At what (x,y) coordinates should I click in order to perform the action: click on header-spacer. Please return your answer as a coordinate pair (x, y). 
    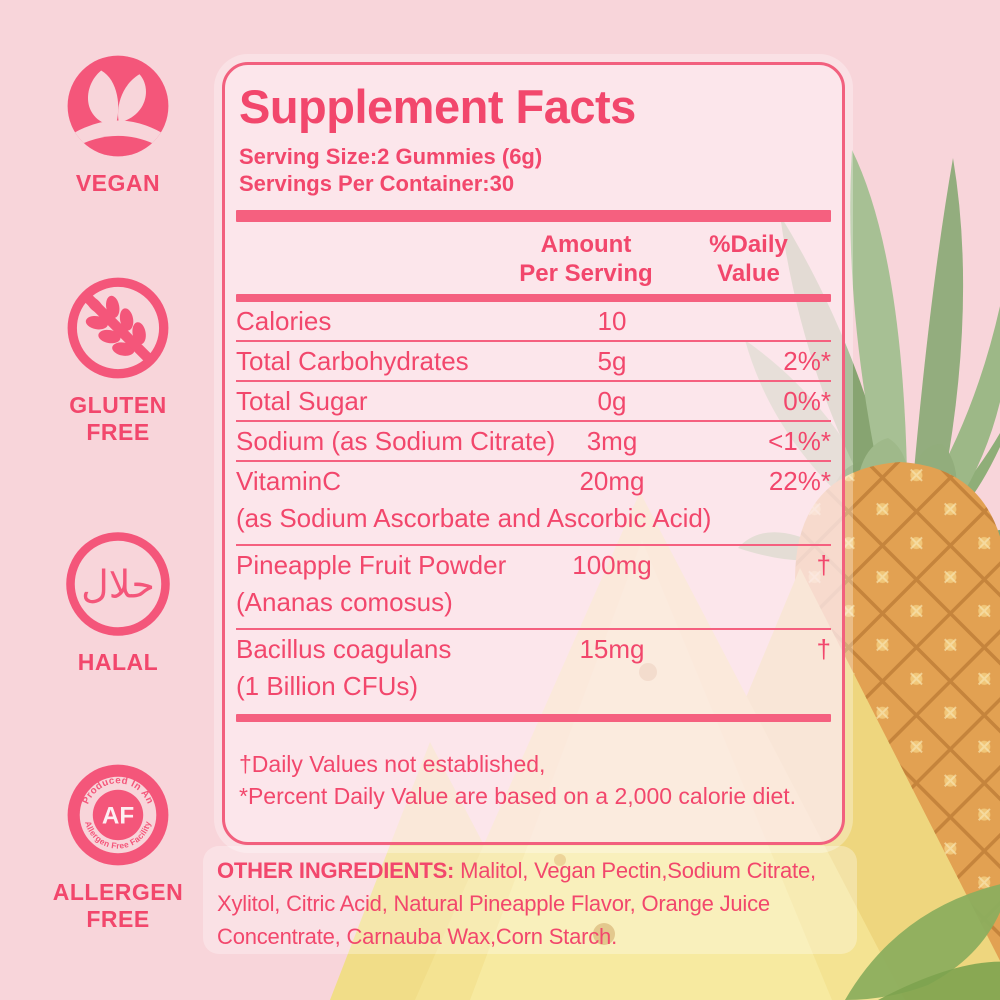
    Looking at the image, I should click on (371, 259).